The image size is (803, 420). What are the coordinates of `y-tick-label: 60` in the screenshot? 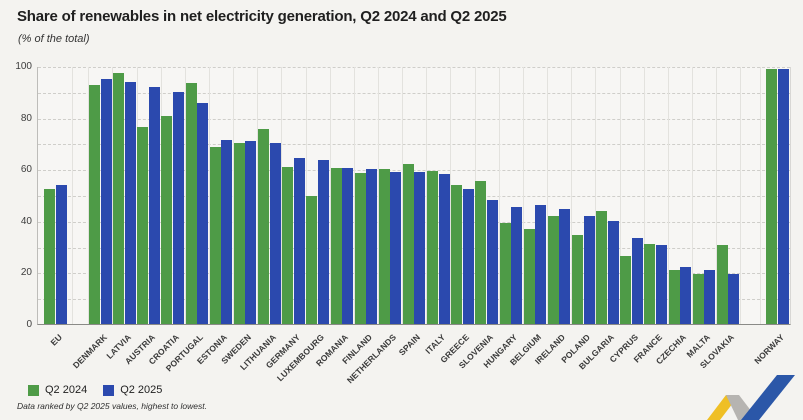 It's located at (26, 170).